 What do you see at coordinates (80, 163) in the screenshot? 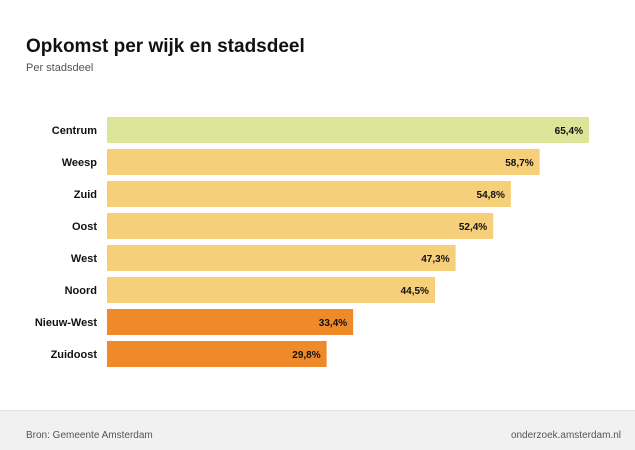
I see `category-label: Weesp` at bounding box center [80, 163].